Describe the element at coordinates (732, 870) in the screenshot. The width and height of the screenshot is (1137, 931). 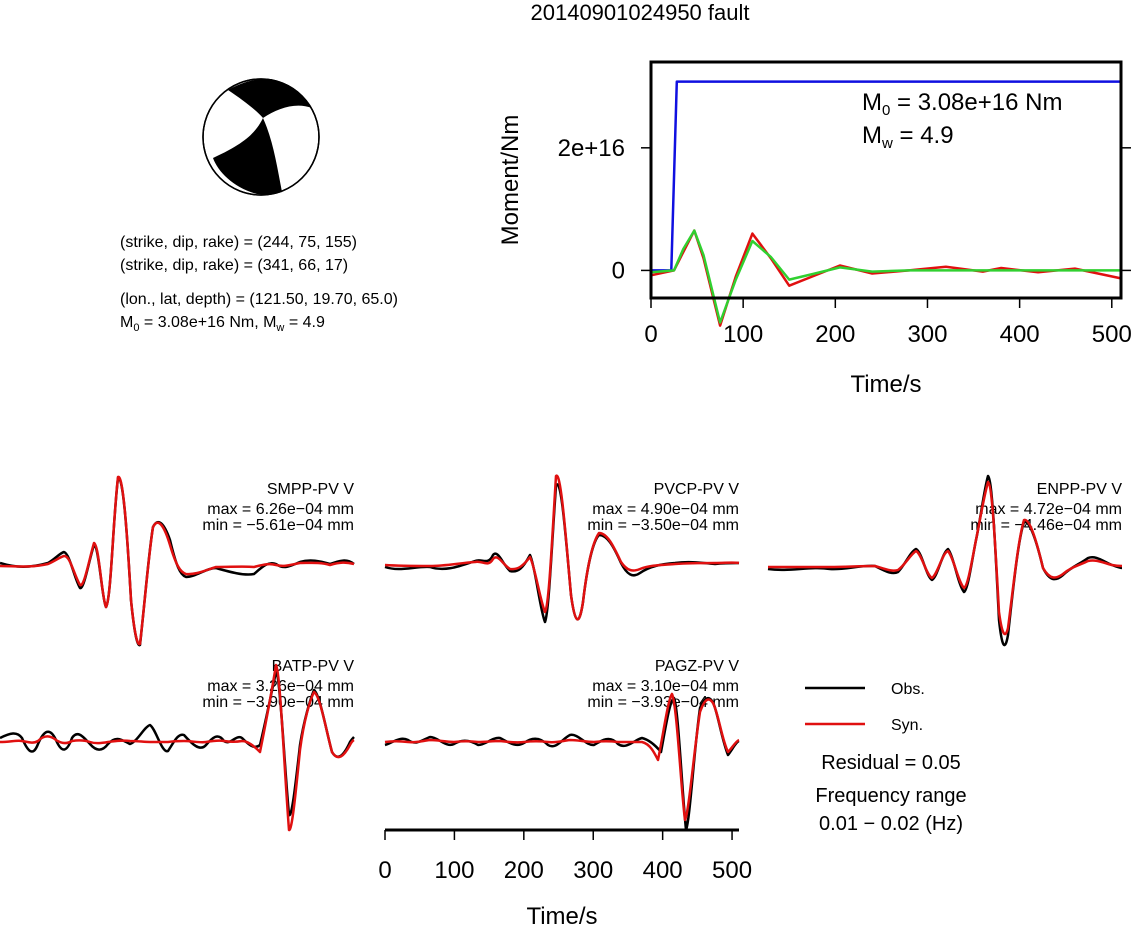
I see `waveform-xtick-label: 500` at that location.